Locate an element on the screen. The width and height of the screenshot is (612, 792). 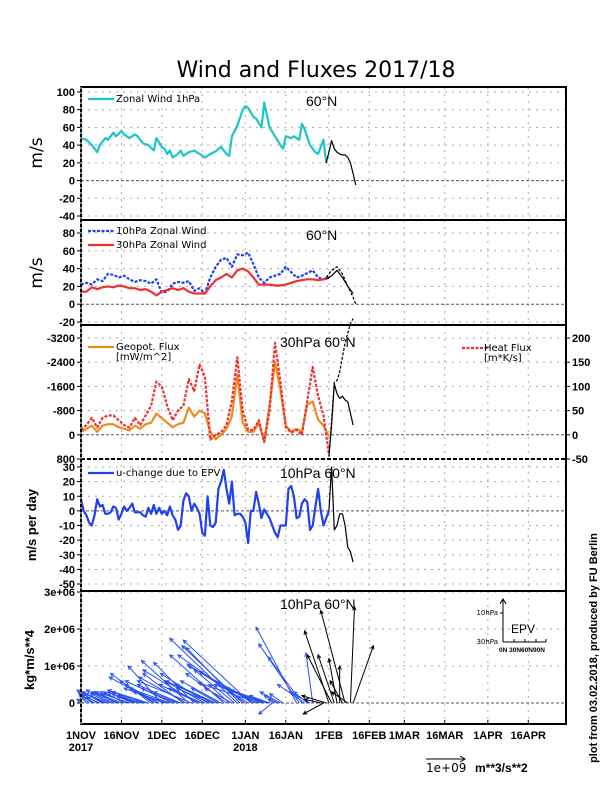
x-tick-label: 16DEC is located at coordinates (203, 736).